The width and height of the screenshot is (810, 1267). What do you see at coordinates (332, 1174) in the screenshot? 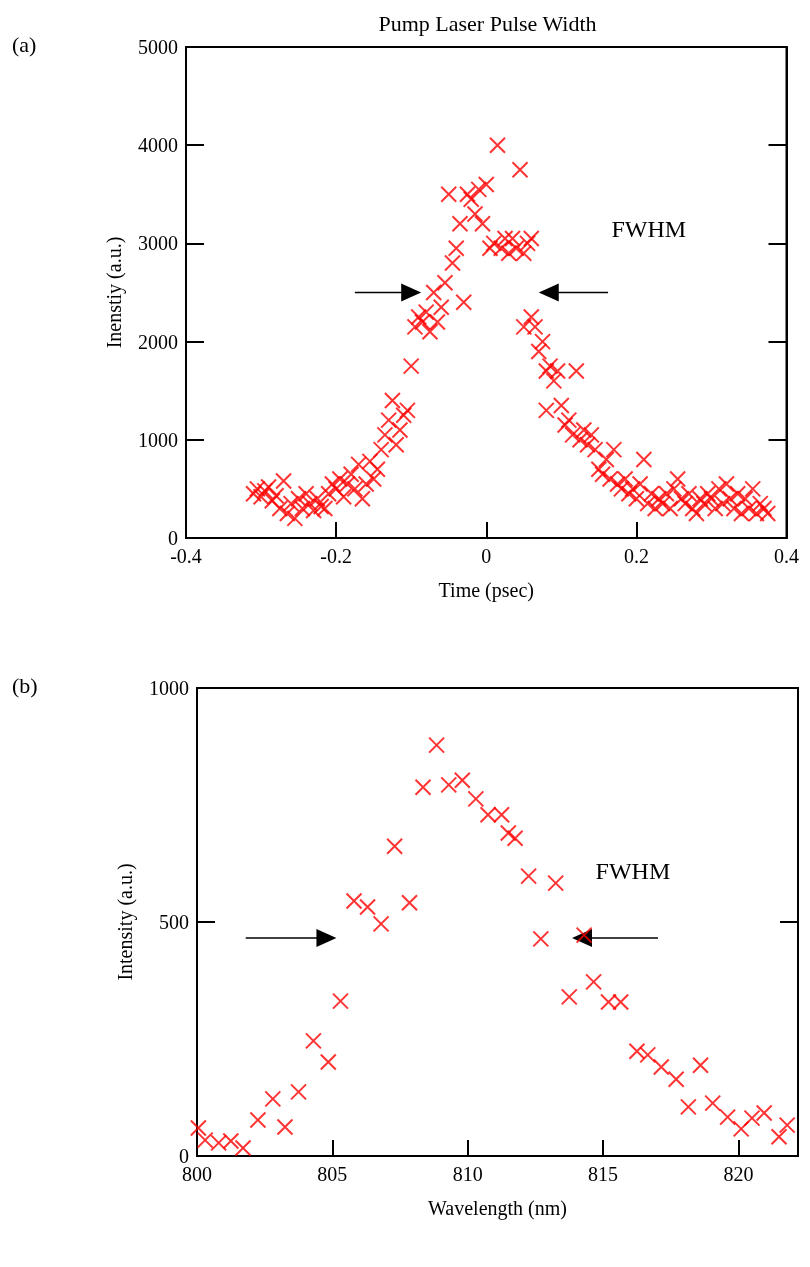
I see `x-tick-label: 805` at bounding box center [332, 1174].